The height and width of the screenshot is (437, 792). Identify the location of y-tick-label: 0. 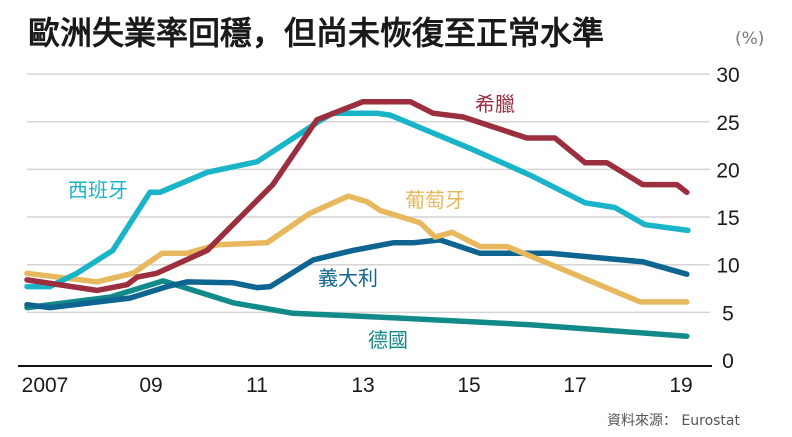
(728, 361).